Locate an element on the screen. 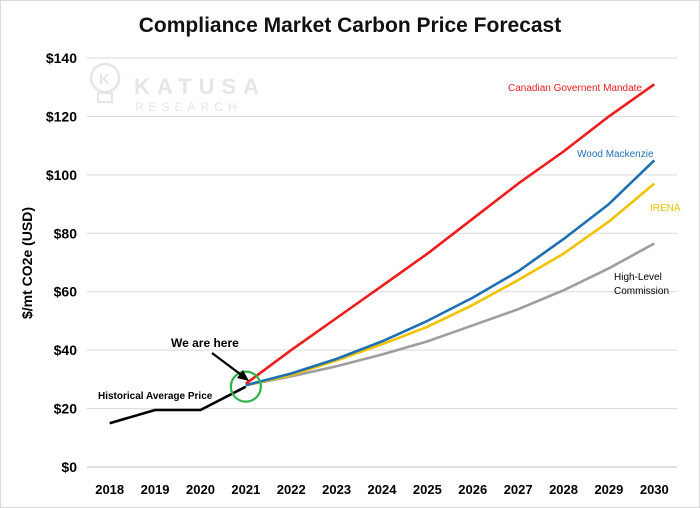  y-tick-label: $100 is located at coordinates (61, 175).